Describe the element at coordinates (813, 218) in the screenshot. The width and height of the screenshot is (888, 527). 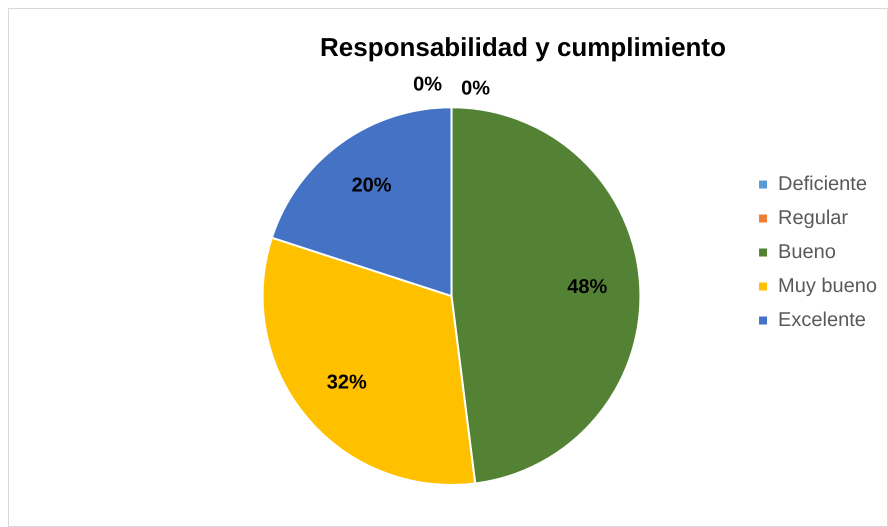
I see `legend-label: Regular` at that location.